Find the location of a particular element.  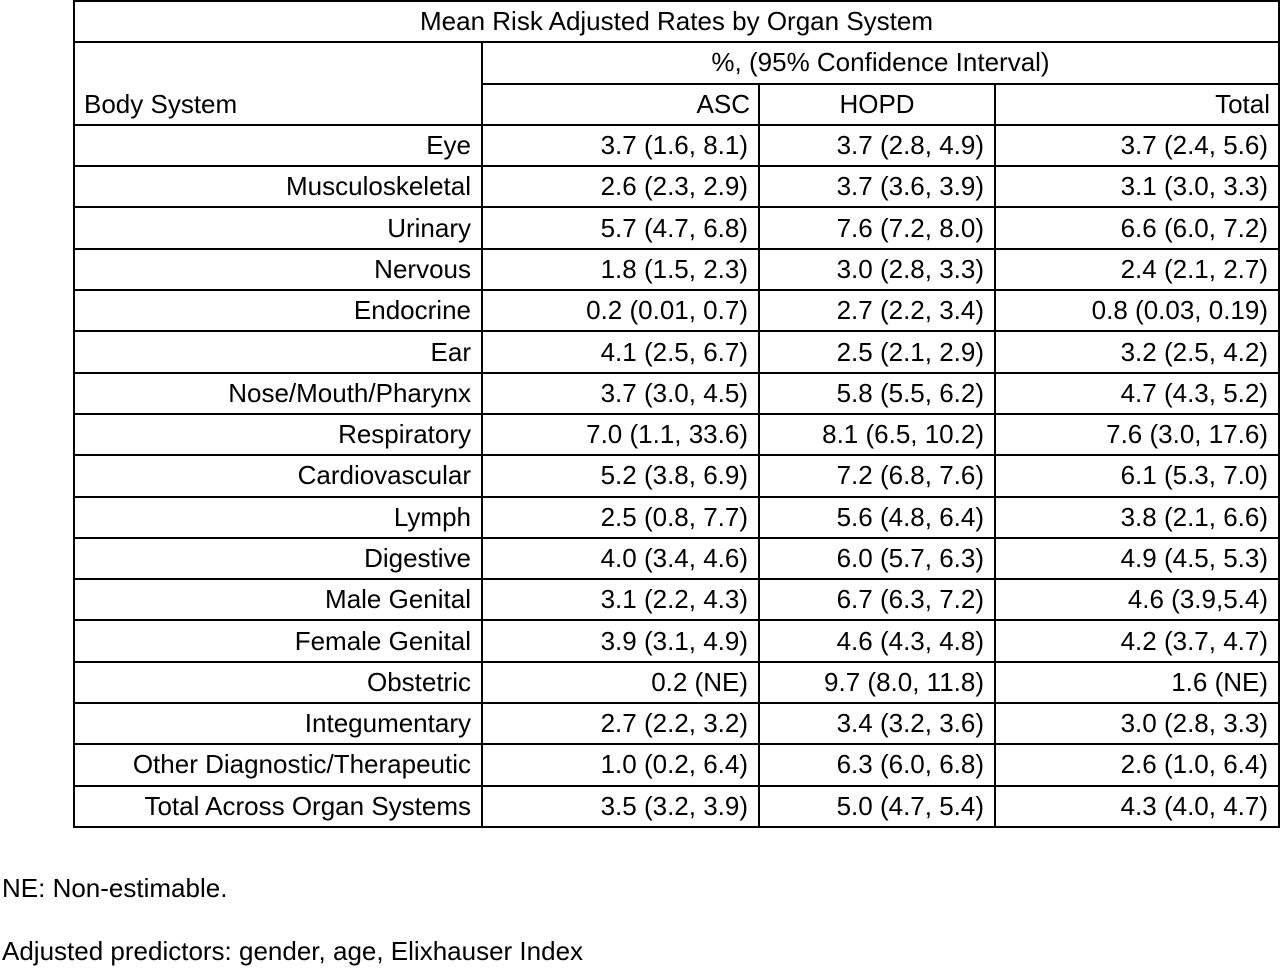

table-title: Mean Risk Adjusted Rates by Organ System is located at coordinates (676, 22).